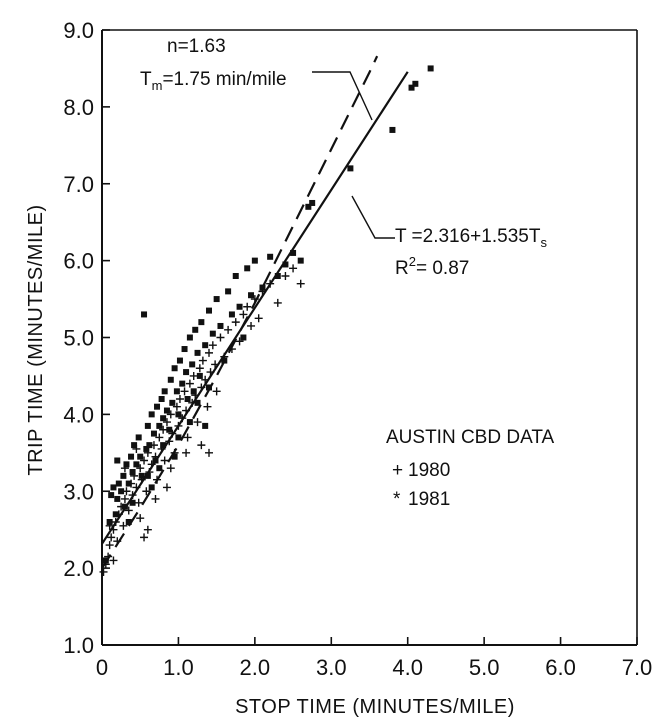  What do you see at coordinates (374, 658) in the screenshot?
I see `x-ticks: 0 1.0 2.0 3.0 4.0 5.0 6.0 7.0` at bounding box center [374, 658].